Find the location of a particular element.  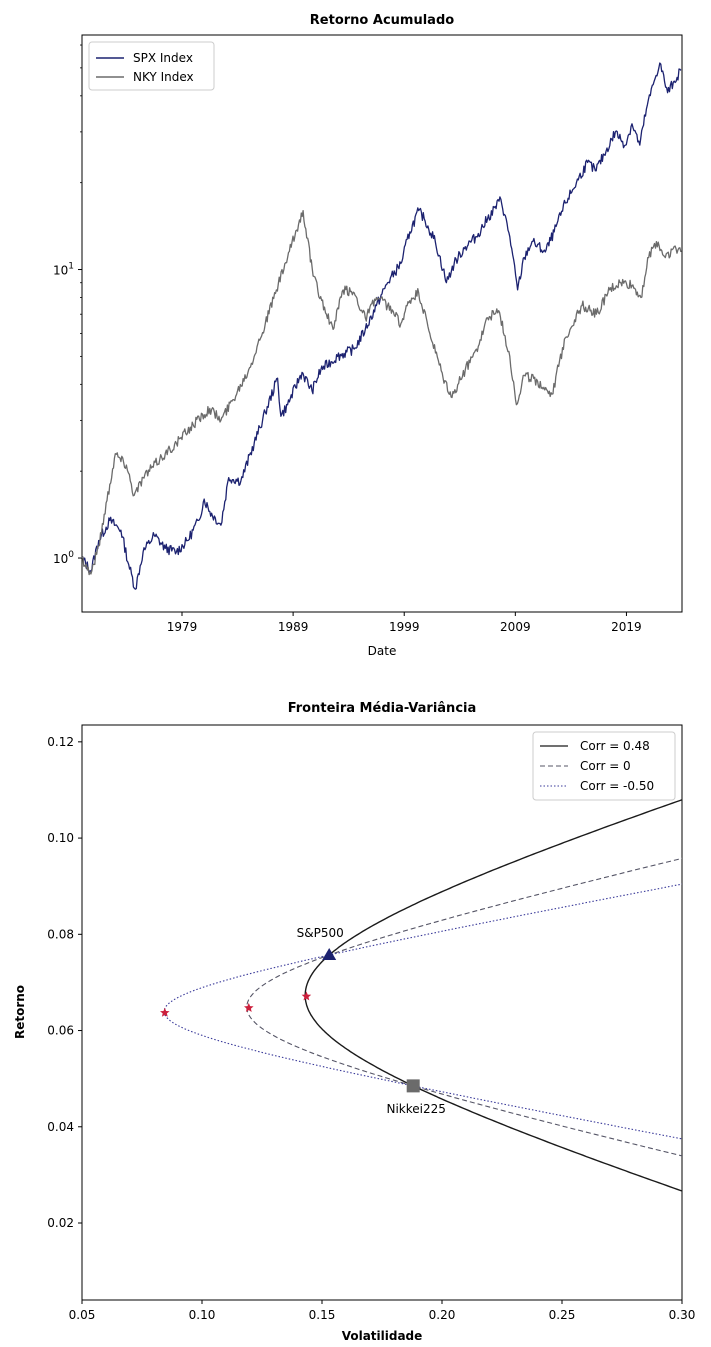

y-tick-label: 0.10 is located at coordinates (60, 838).